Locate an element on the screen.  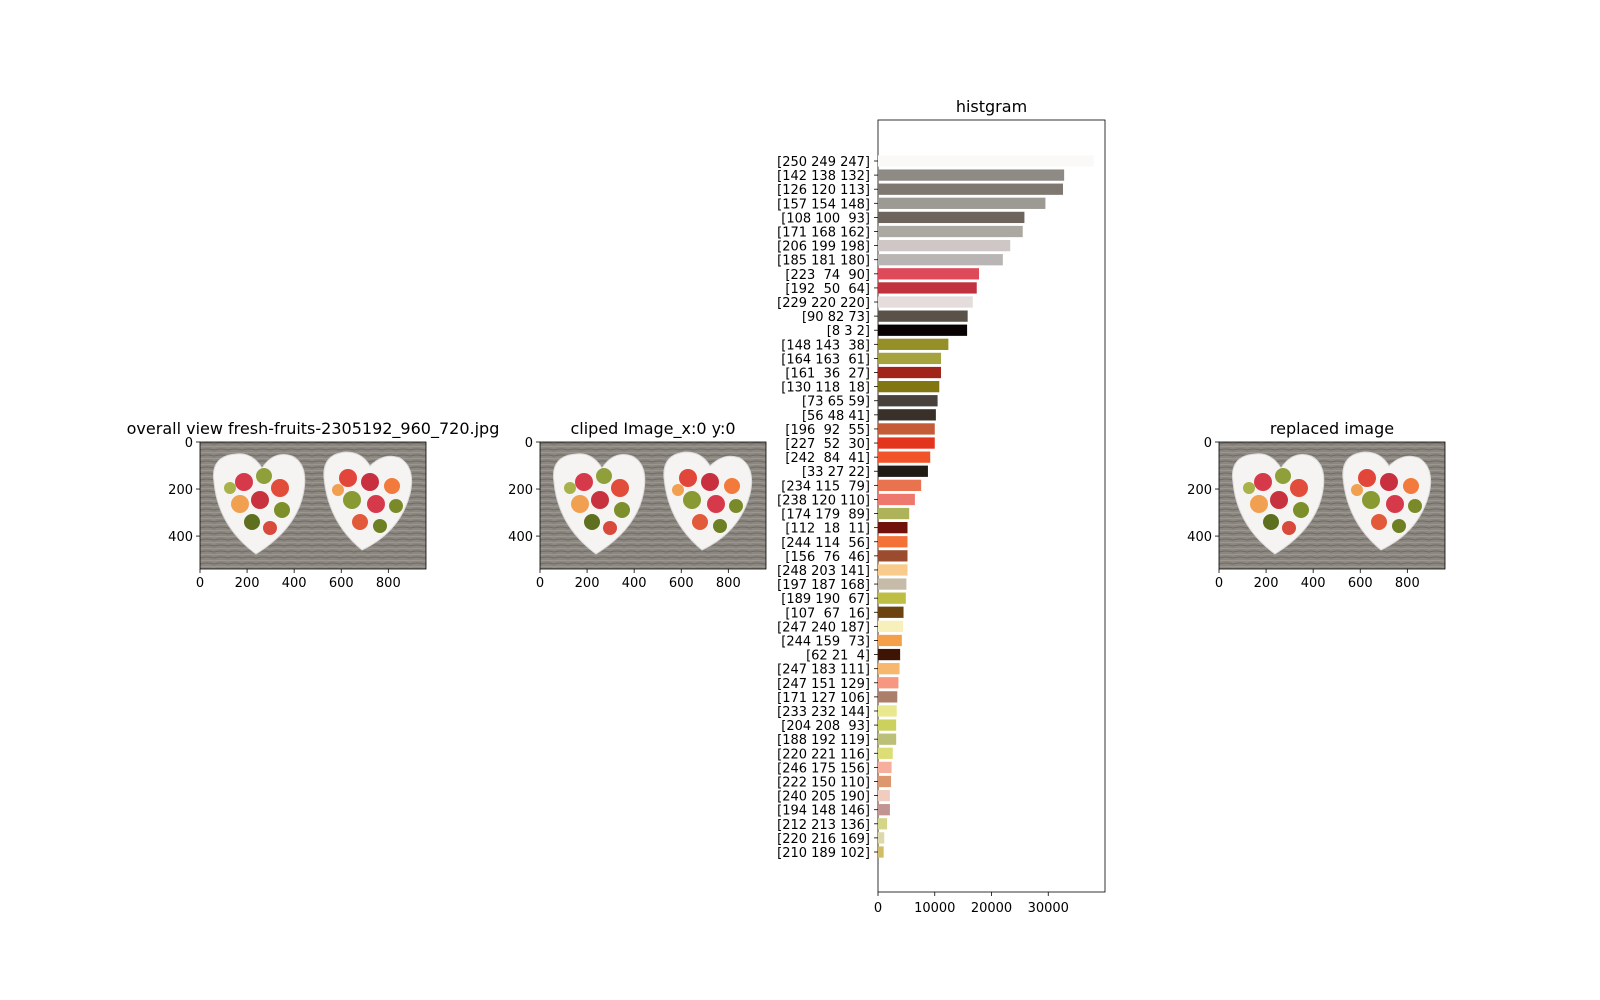
category-label: [164 163 61] is located at coordinates (825, 359).